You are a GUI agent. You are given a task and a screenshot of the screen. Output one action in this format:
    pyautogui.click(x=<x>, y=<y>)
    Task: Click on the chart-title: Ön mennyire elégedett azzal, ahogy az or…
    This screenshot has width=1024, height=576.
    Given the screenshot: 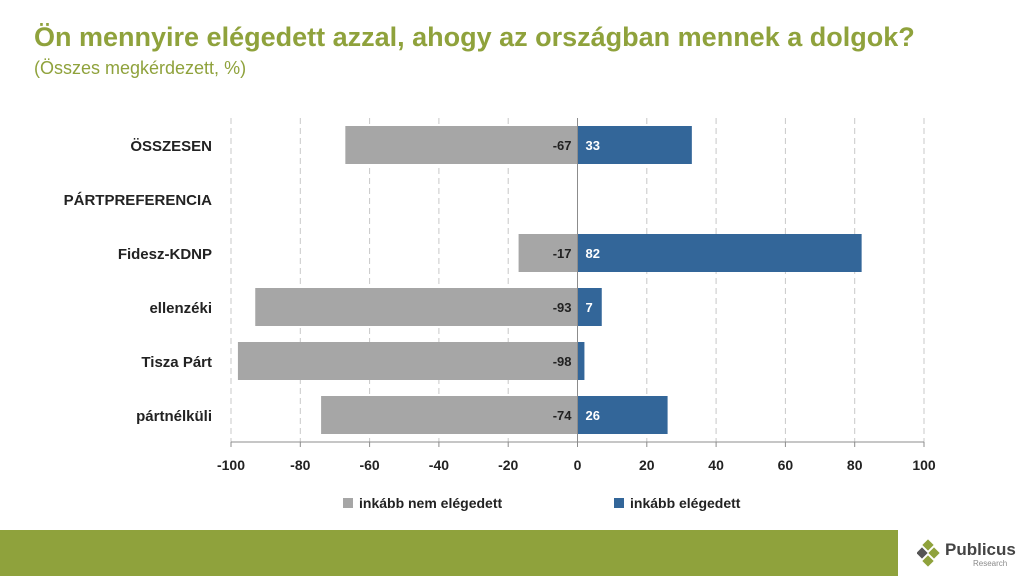 What is the action you would take?
    pyautogui.click(x=474, y=37)
    